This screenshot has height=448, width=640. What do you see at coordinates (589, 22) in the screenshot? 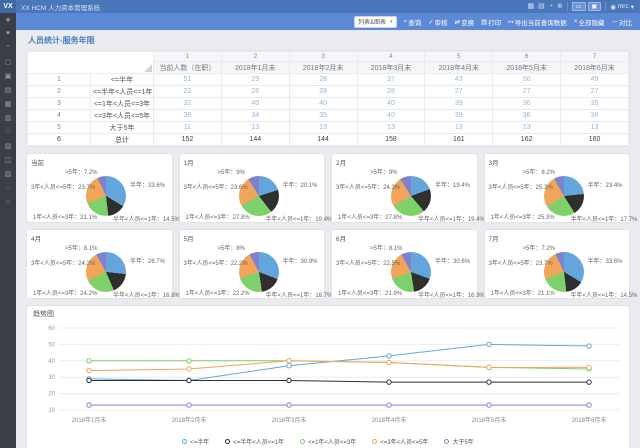
I see `hide-all-button: × 全部隐藏` at bounding box center [589, 22].